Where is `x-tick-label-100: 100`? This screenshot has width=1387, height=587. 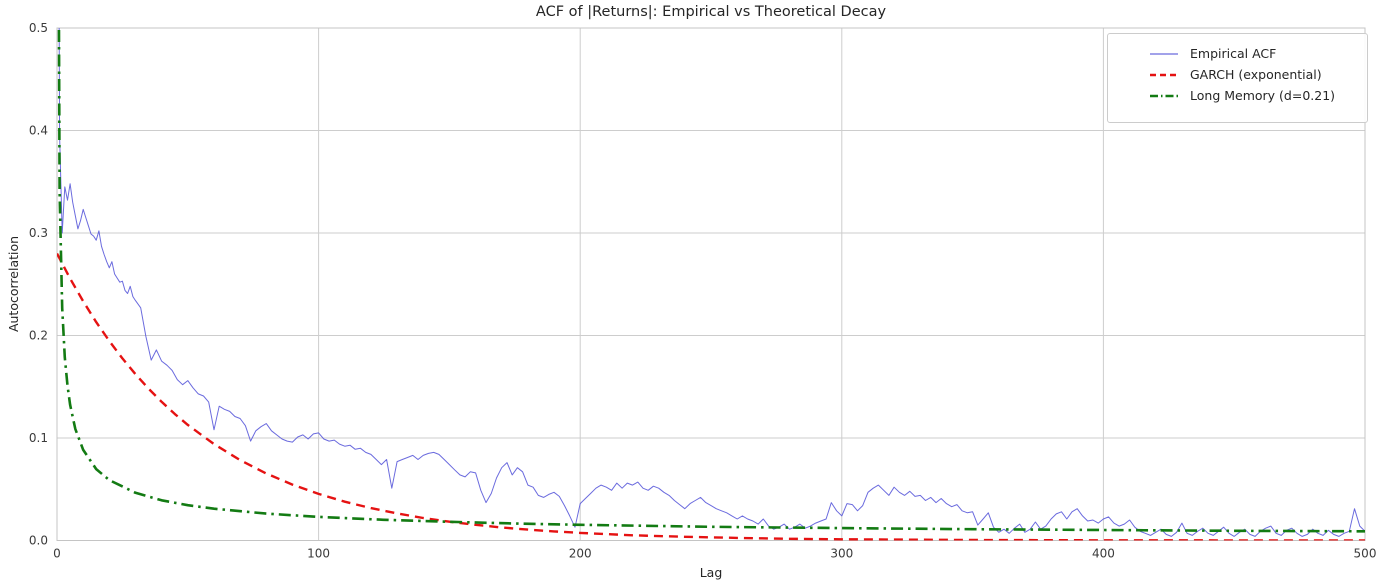
x-tick-label-100: 100 is located at coordinates (318, 554).